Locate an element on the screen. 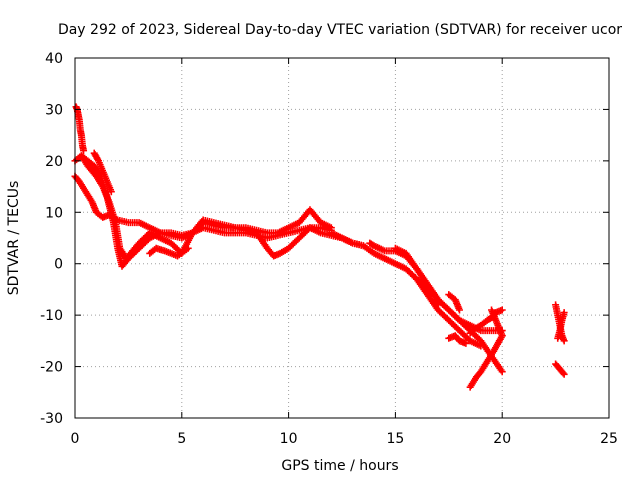 The image size is (640, 480). y-tick-label: 0 is located at coordinates (58, 265).